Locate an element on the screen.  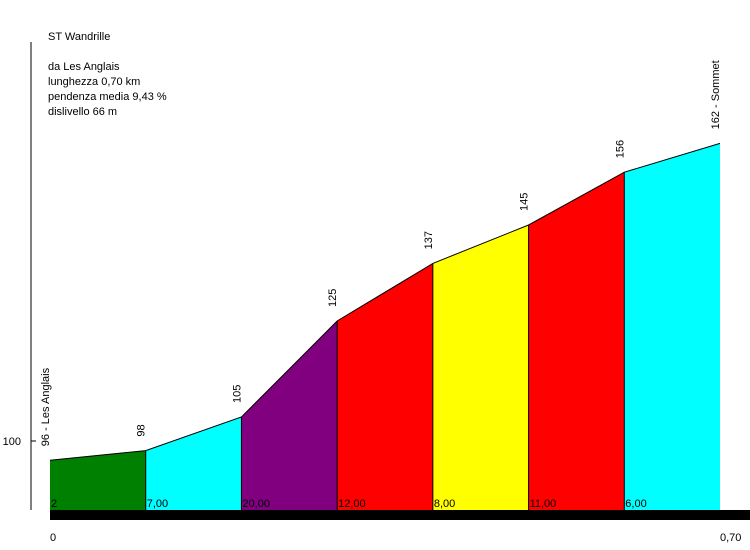
elevation-label-3: 125 is located at coordinates (333, 298).